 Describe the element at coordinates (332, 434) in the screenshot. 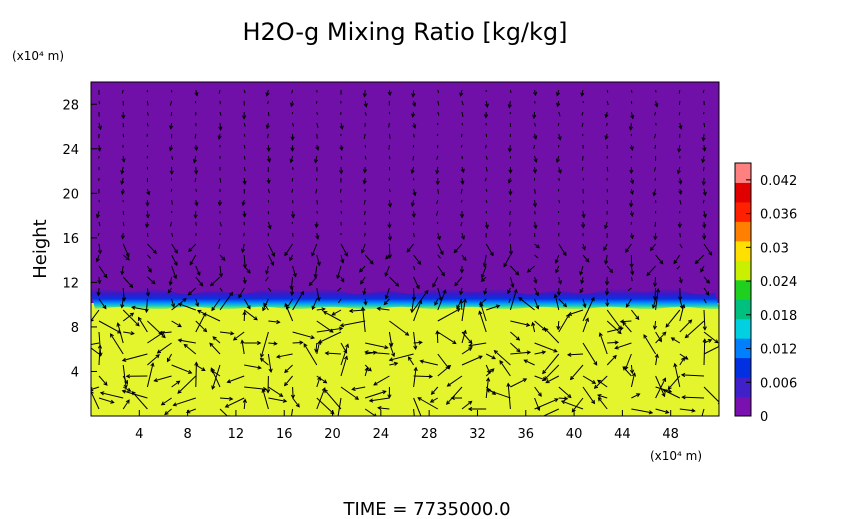

I see `x-tick-label: 20` at that location.